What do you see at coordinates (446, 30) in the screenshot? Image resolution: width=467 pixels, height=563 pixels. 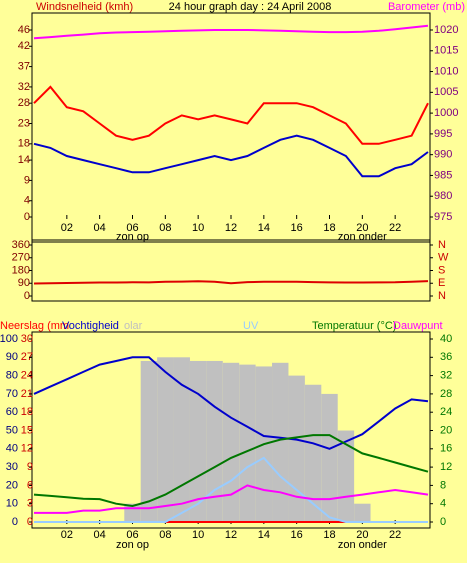 I see `y2-tick-label: 1020` at bounding box center [446, 30].